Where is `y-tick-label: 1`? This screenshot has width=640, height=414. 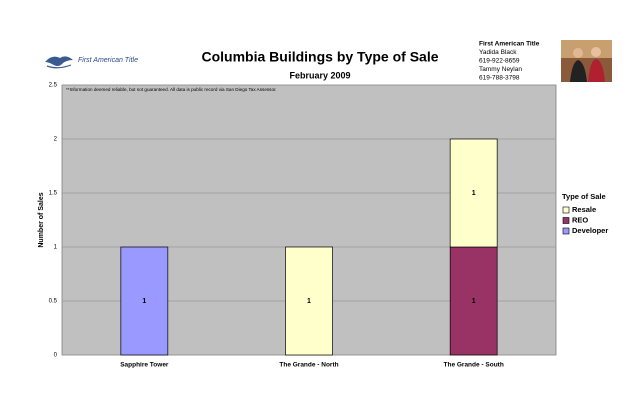 y-tick-label: 1 is located at coordinates (56, 248).